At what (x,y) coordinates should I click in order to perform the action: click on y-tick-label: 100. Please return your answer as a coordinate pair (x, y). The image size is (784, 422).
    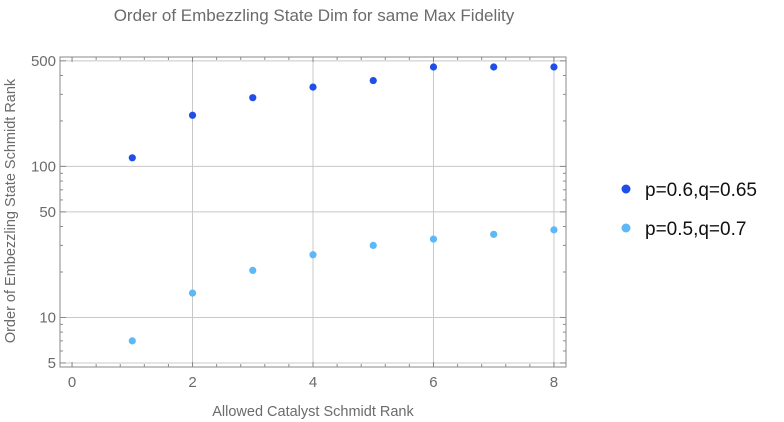
    Looking at the image, I should click on (43, 166).